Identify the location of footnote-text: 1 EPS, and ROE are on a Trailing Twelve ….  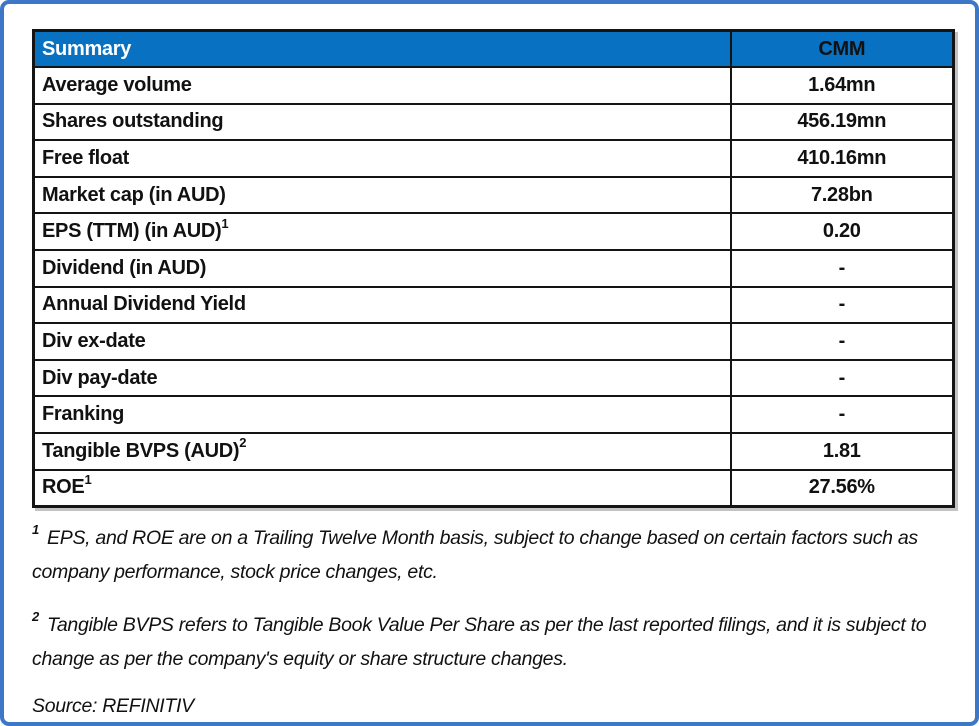
(475, 552).